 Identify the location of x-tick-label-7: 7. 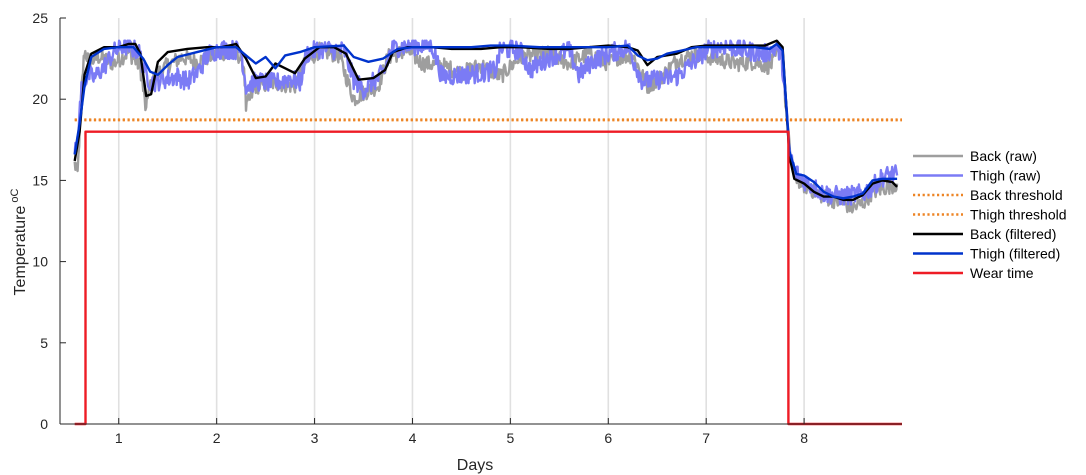
(706, 438).